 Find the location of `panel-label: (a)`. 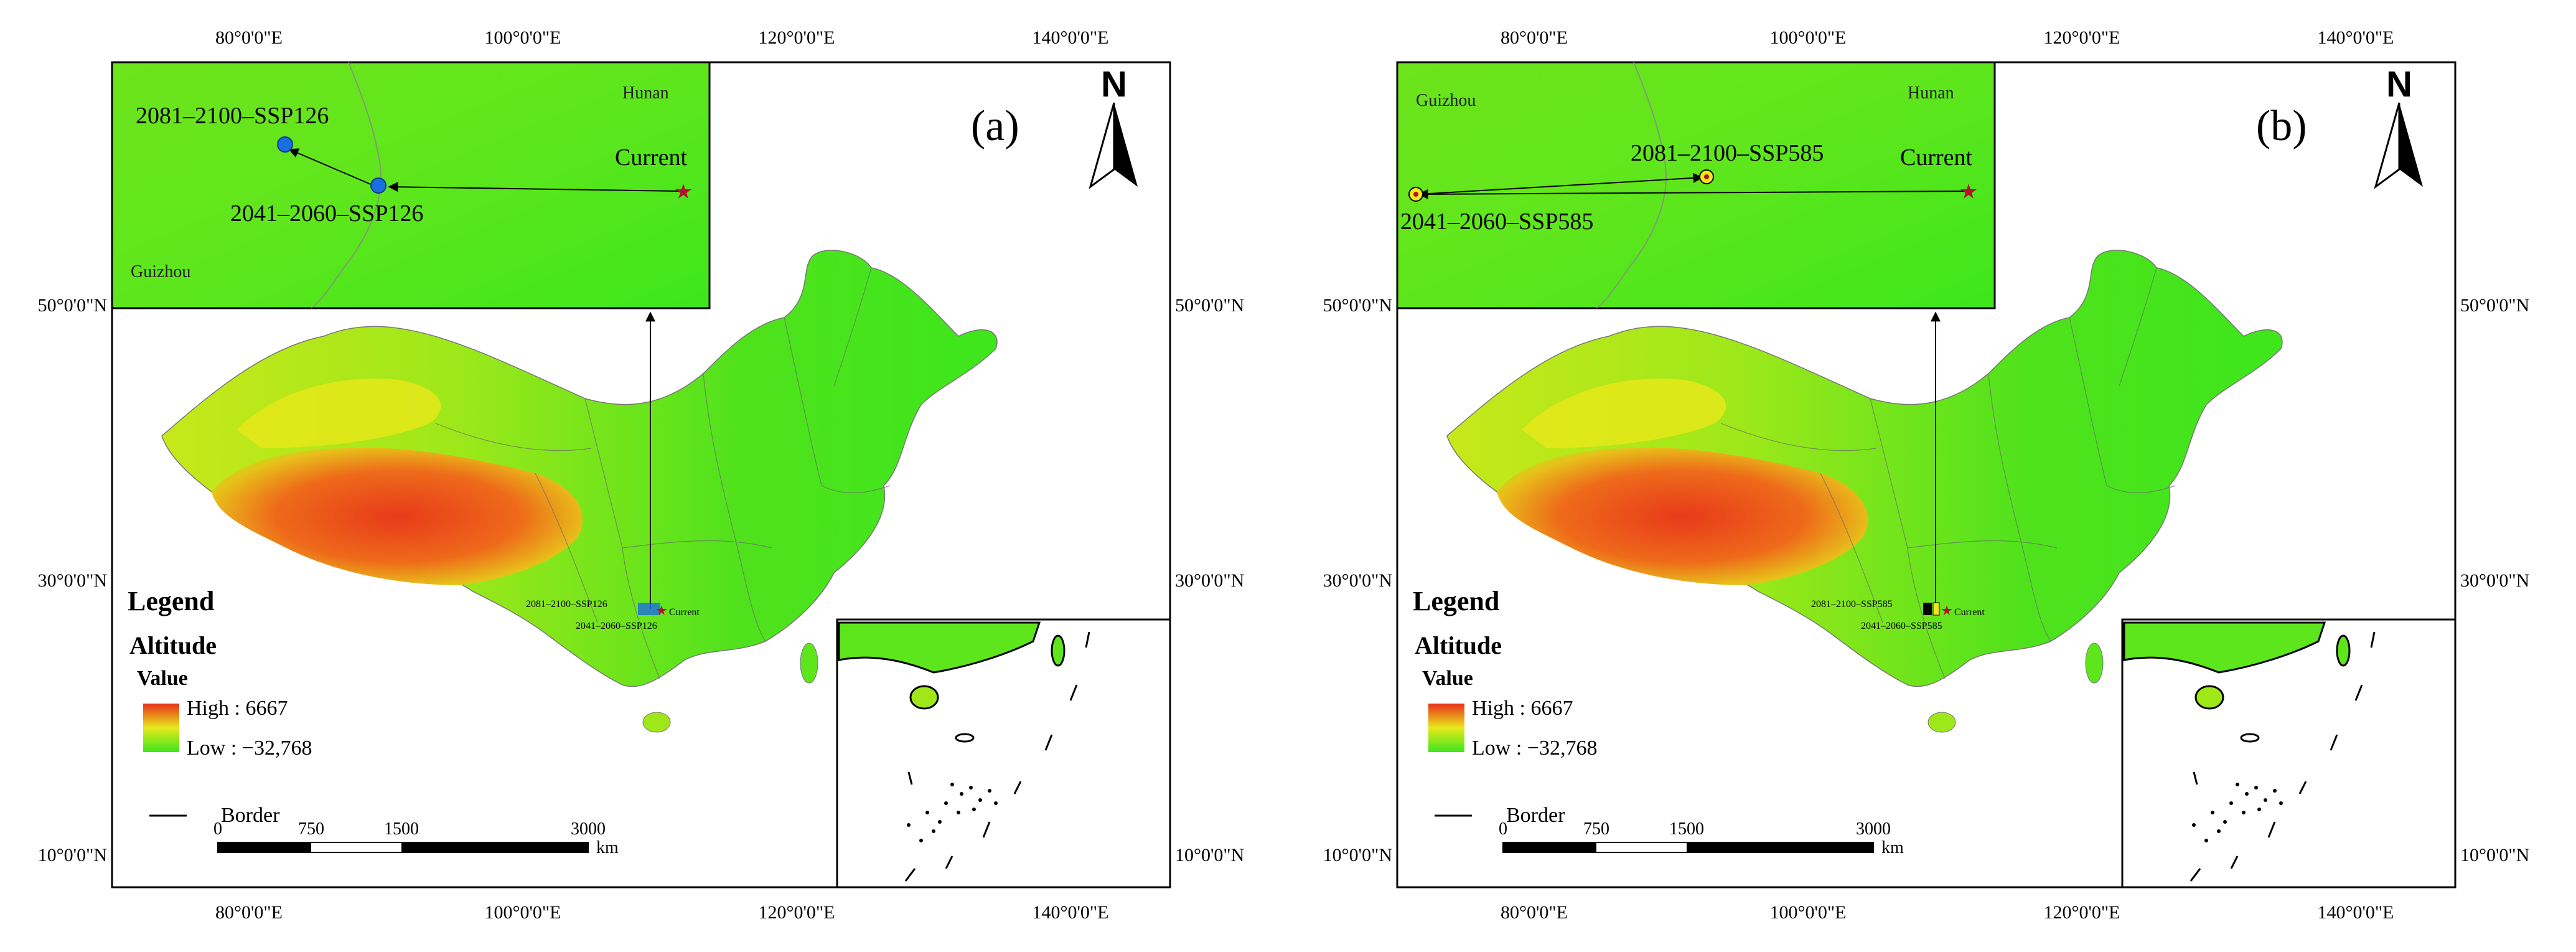

panel-label: (a) is located at coordinates (995, 126).